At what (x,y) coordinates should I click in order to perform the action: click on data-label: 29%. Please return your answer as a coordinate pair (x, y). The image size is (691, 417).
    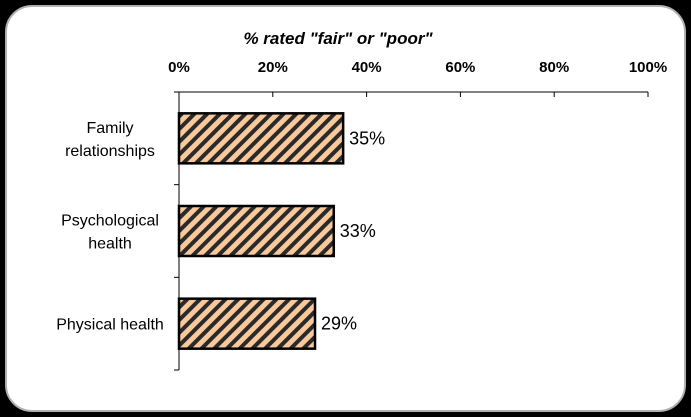
    Looking at the image, I should click on (339, 324).